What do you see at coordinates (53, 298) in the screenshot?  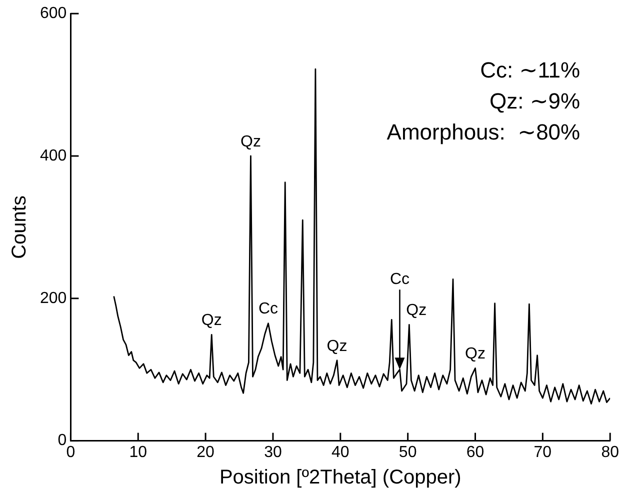 I see `y-tick-label: 200` at bounding box center [53, 298].